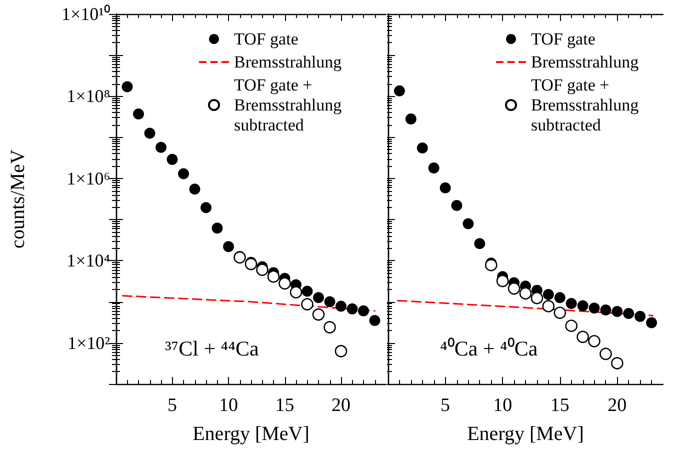 This screenshot has height=451, width=684. What do you see at coordinates (85, 14) in the screenshot?
I see `y-tick-label: 1×10¹⁰` at bounding box center [85, 14].